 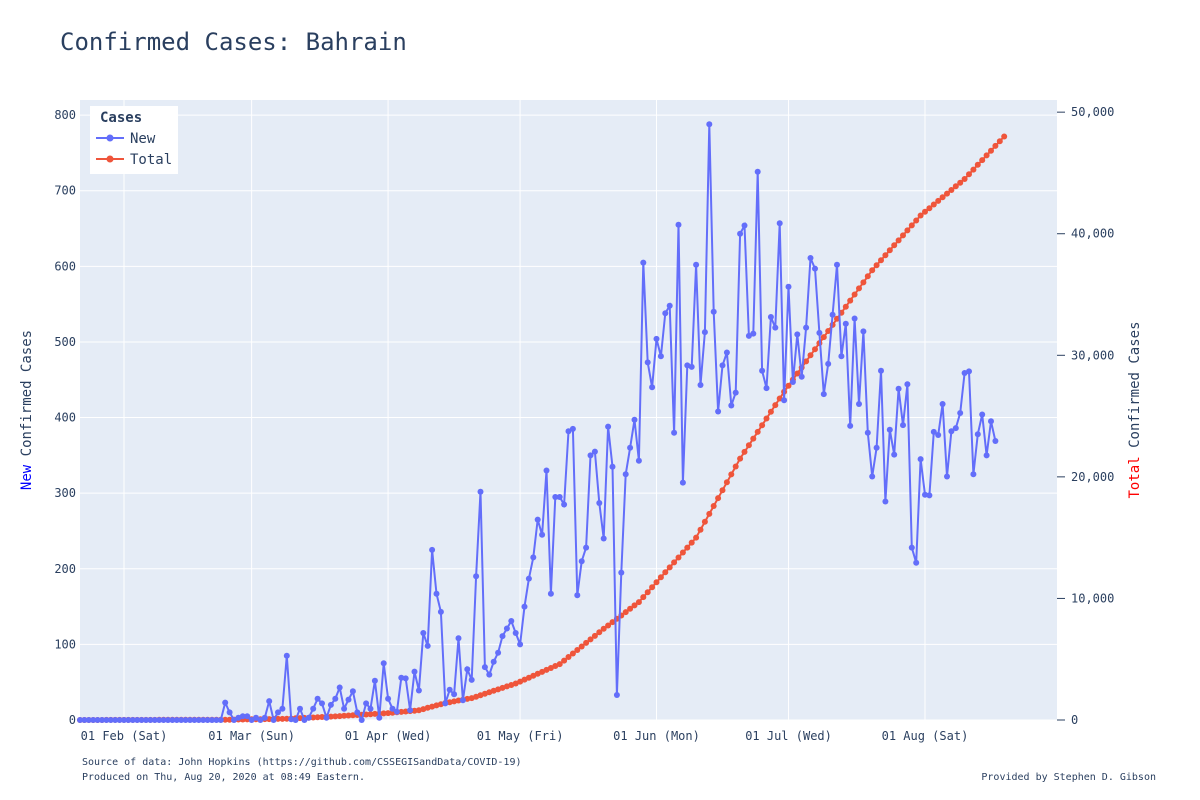 What do you see at coordinates (65, 644) in the screenshot?
I see `left-y-tick-label: 100` at bounding box center [65, 644].